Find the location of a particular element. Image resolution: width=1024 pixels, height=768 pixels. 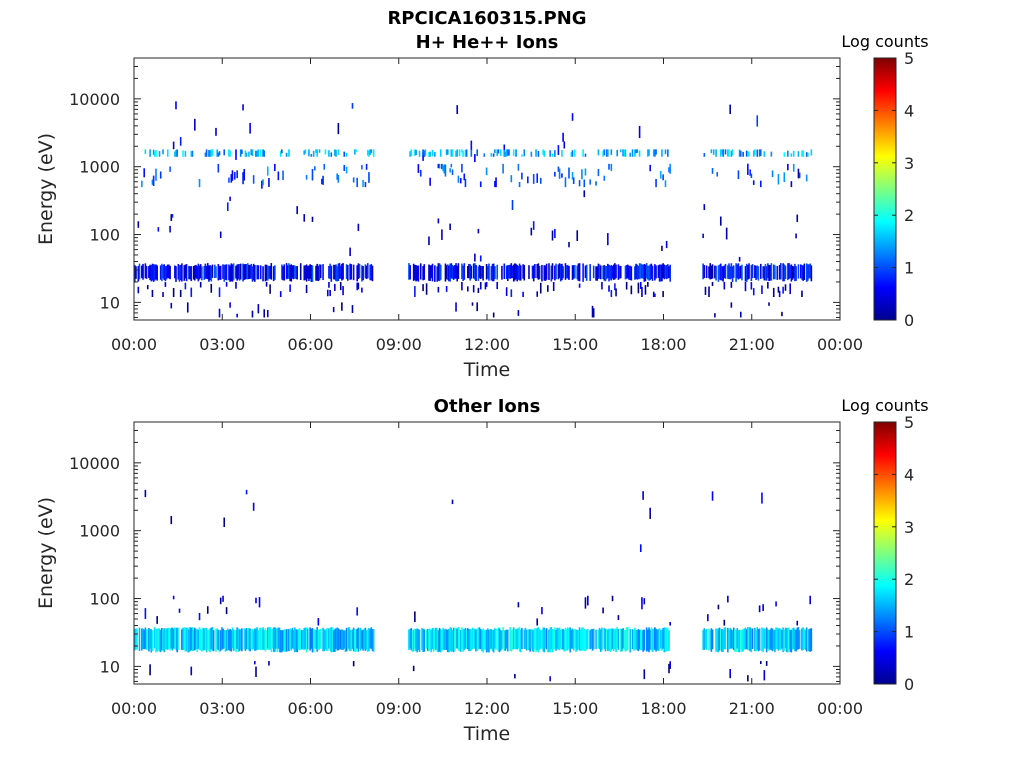

x-axis-label: Time is located at coordinates (487, 734).